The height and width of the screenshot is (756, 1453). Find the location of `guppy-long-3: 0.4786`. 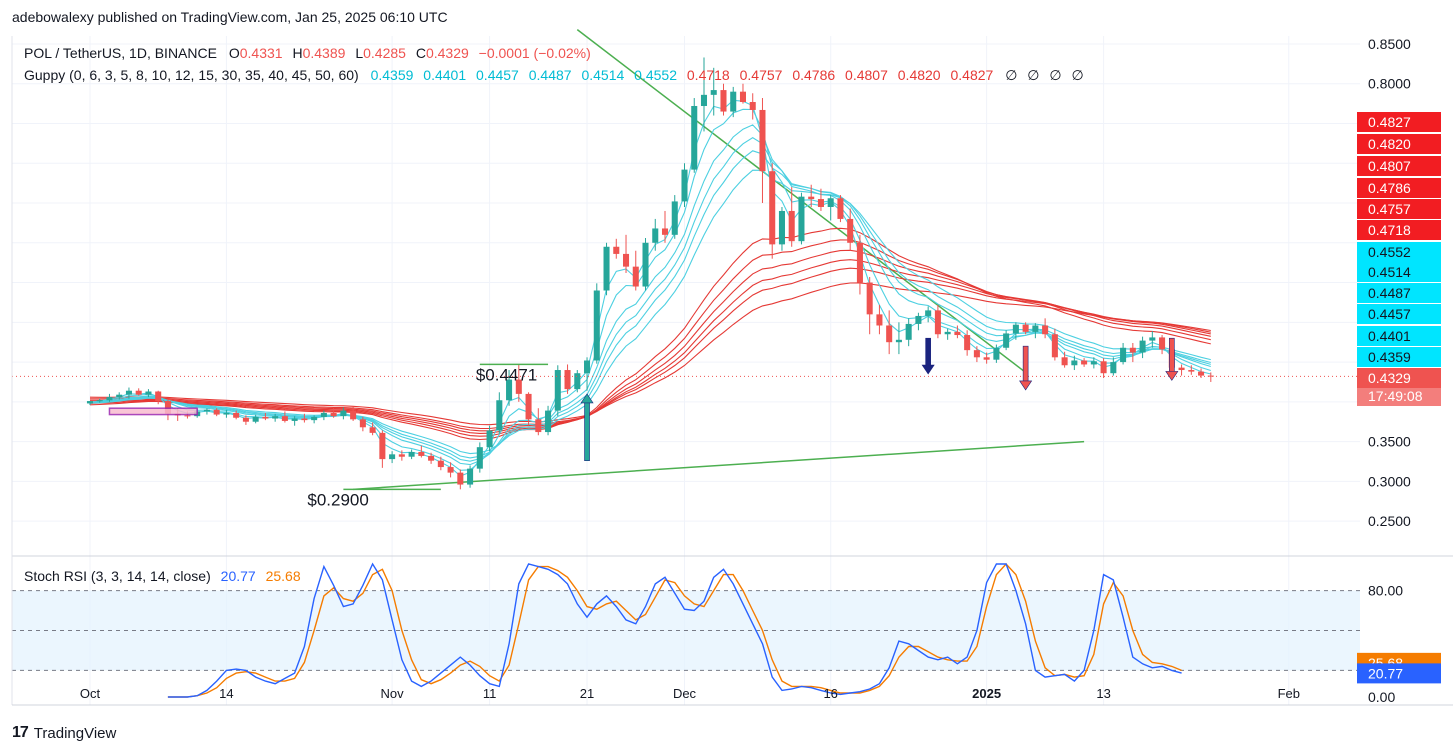

guppy-long-3: 0.4786 is located at coordinates (813, 75).